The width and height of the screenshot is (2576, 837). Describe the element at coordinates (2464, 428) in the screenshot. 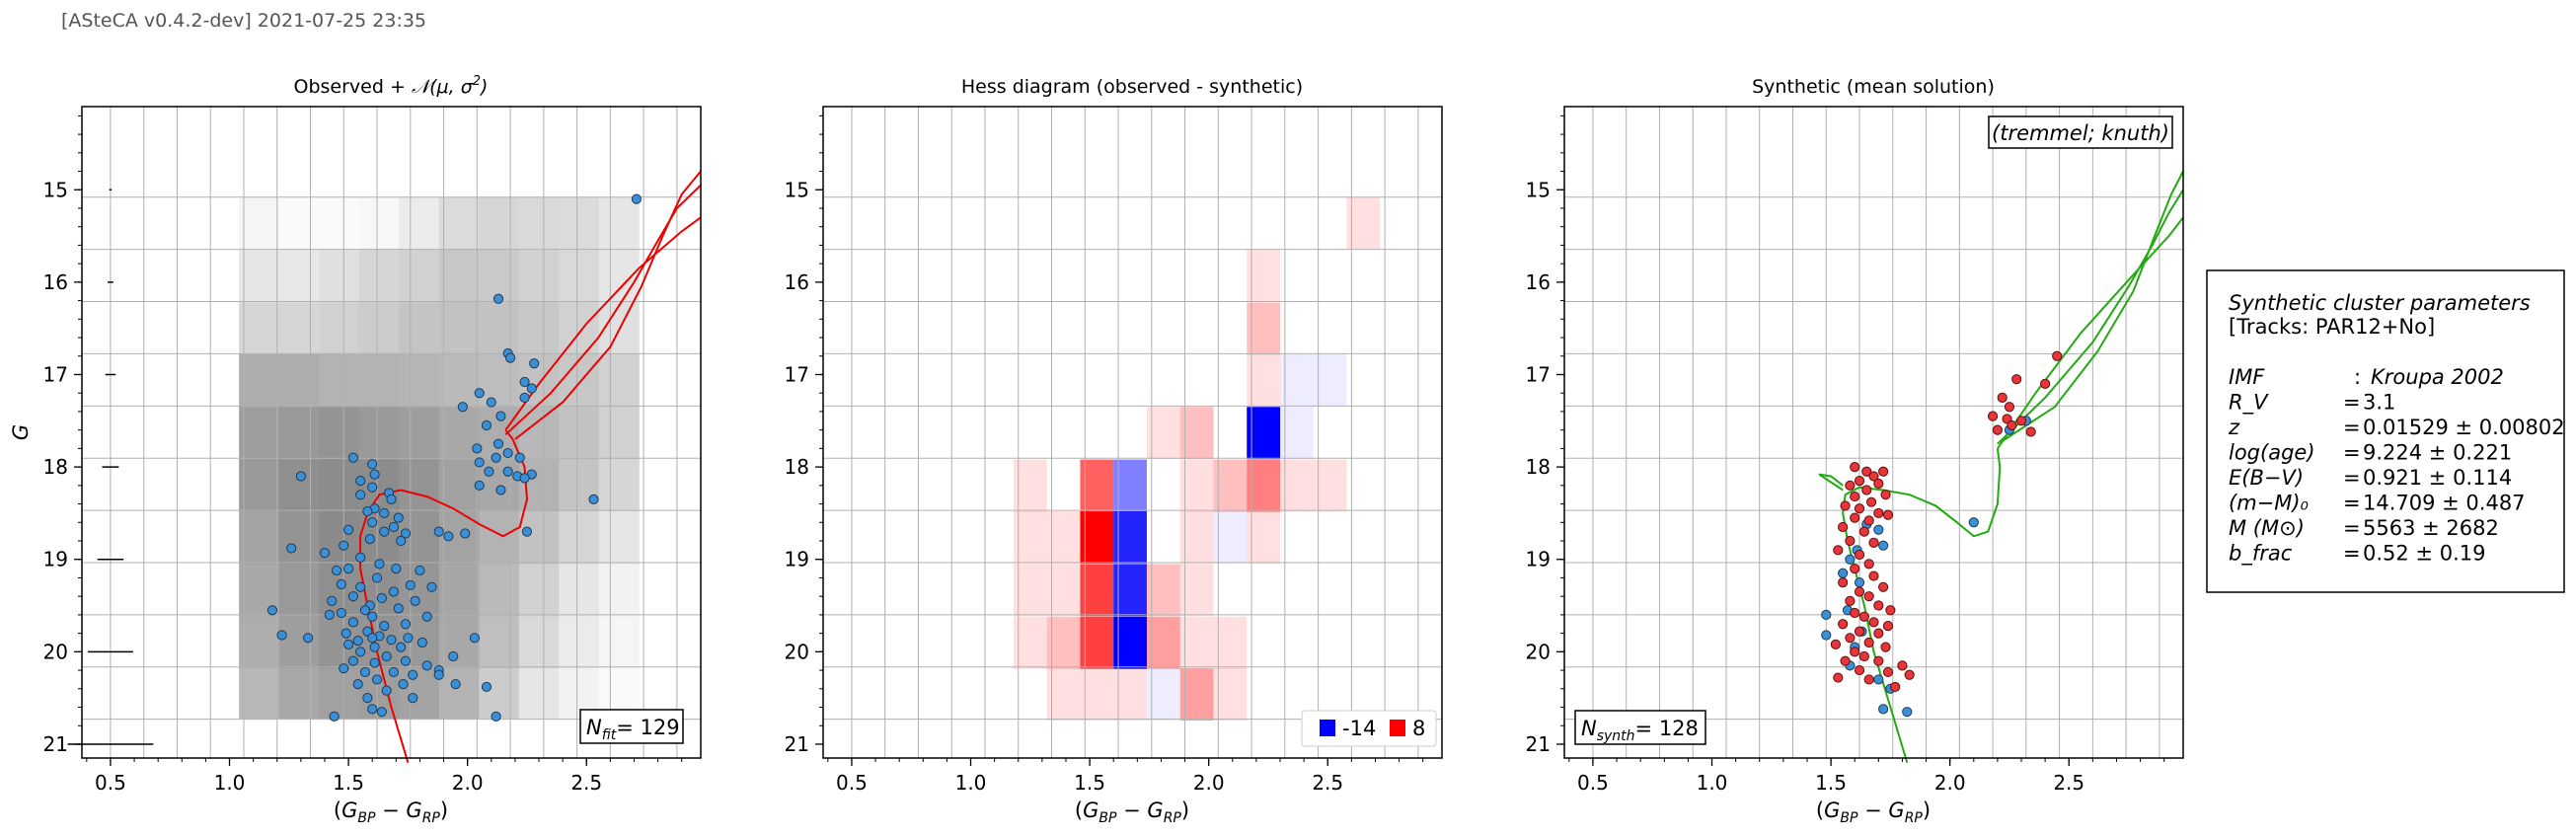

I see `param-value: 0.01529 ± 0.00802` at that location.